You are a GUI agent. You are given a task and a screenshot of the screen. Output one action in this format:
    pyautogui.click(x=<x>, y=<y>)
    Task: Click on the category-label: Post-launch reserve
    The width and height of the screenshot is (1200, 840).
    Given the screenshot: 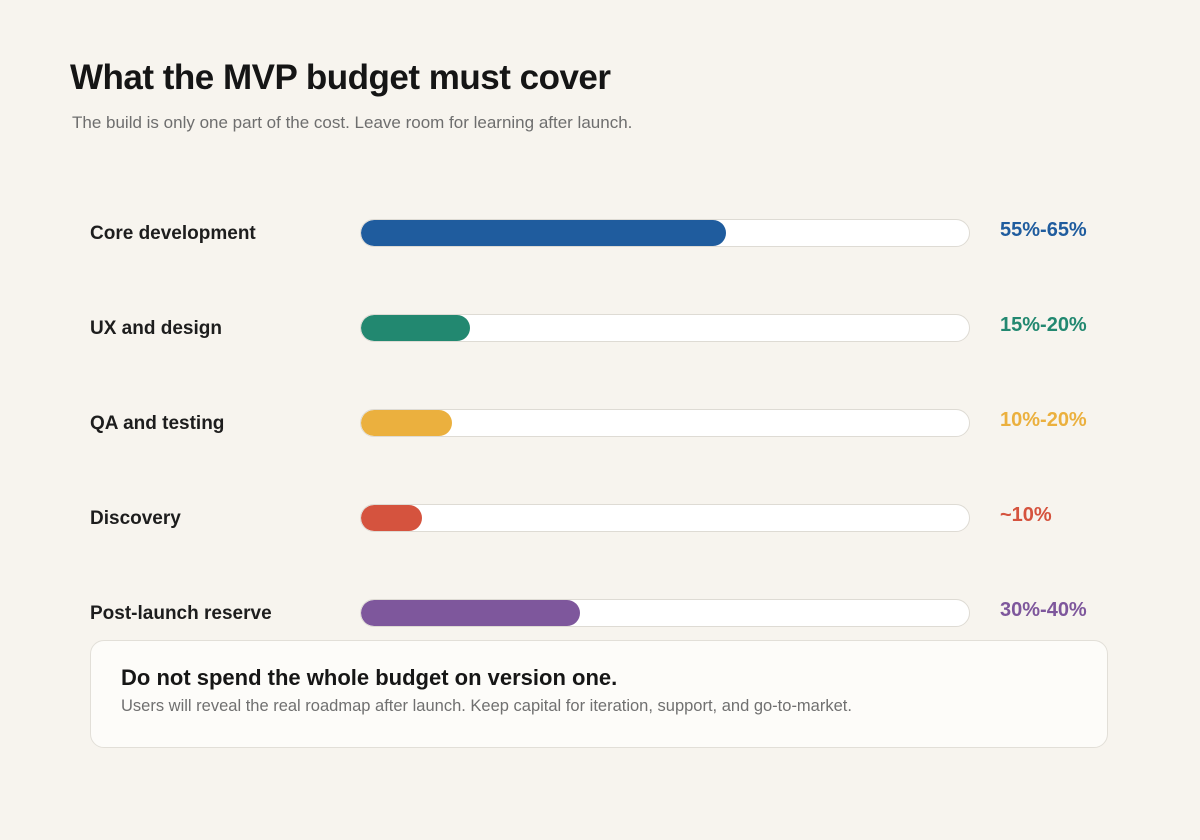 What is the action you would take?
    pyautogui.click(x=181, y=613)
    